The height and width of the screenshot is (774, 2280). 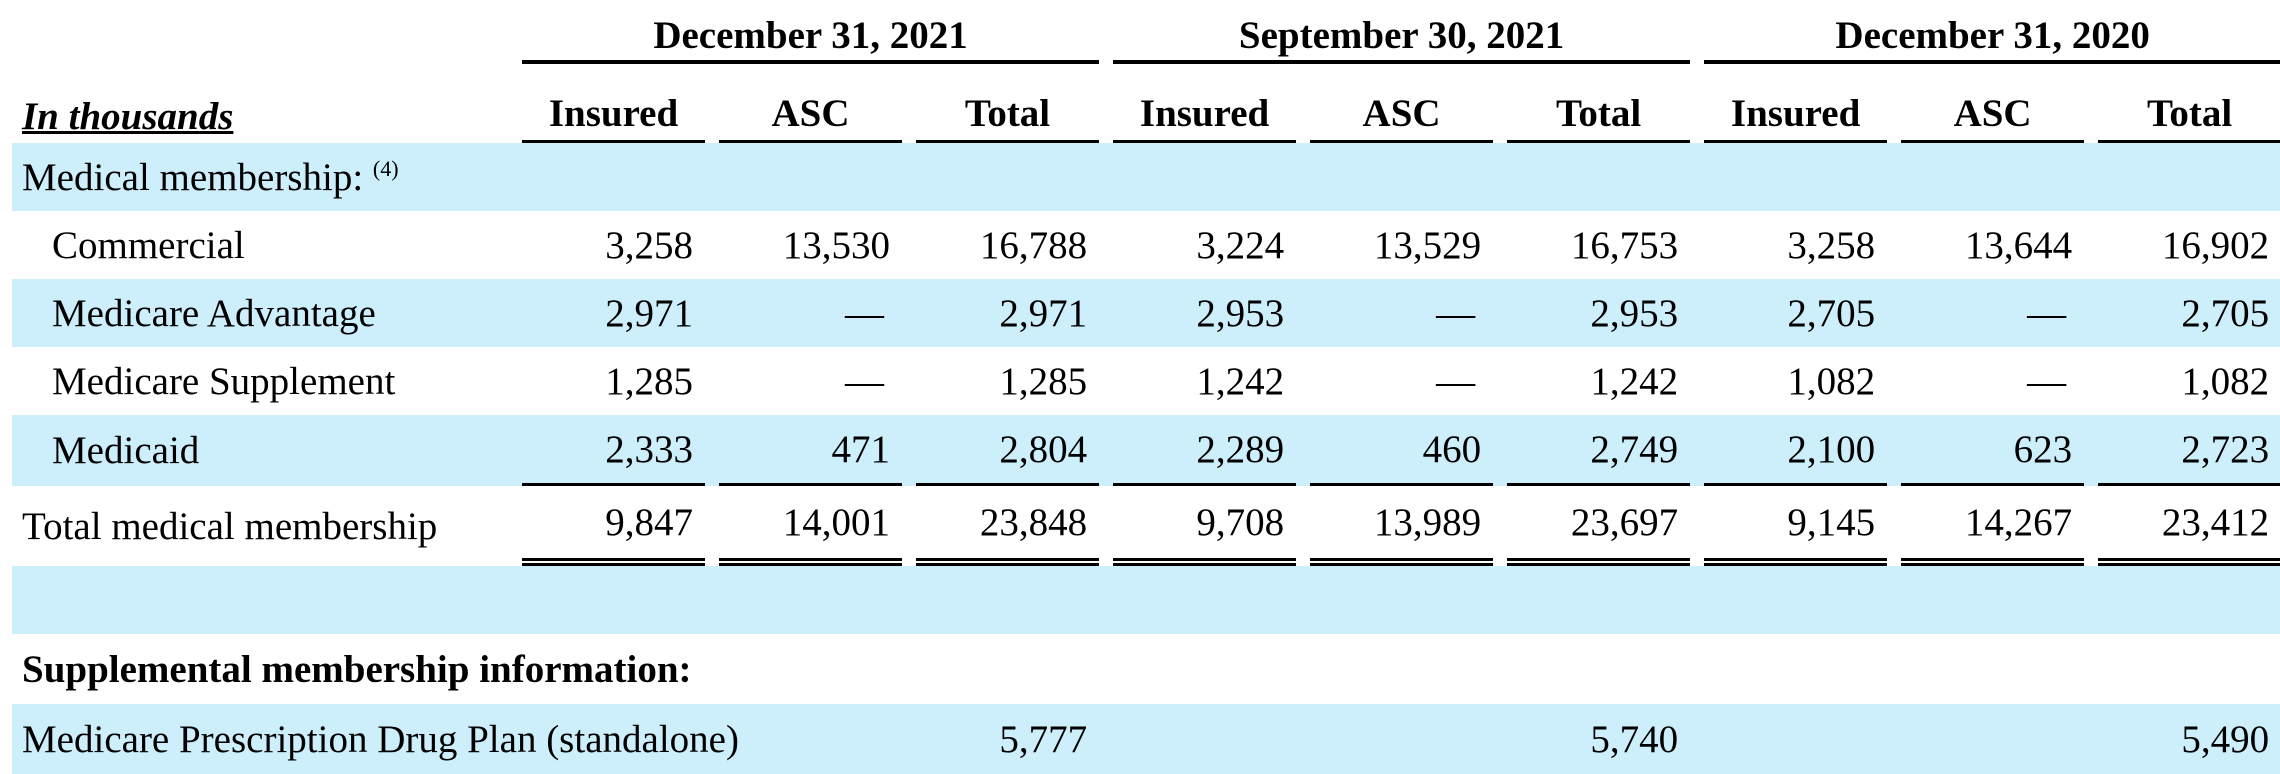 What do you see at coordinates (224, 381) in the screenshot?
I see `row-label: Medicare Supplement` at bounding box center [224, 381].